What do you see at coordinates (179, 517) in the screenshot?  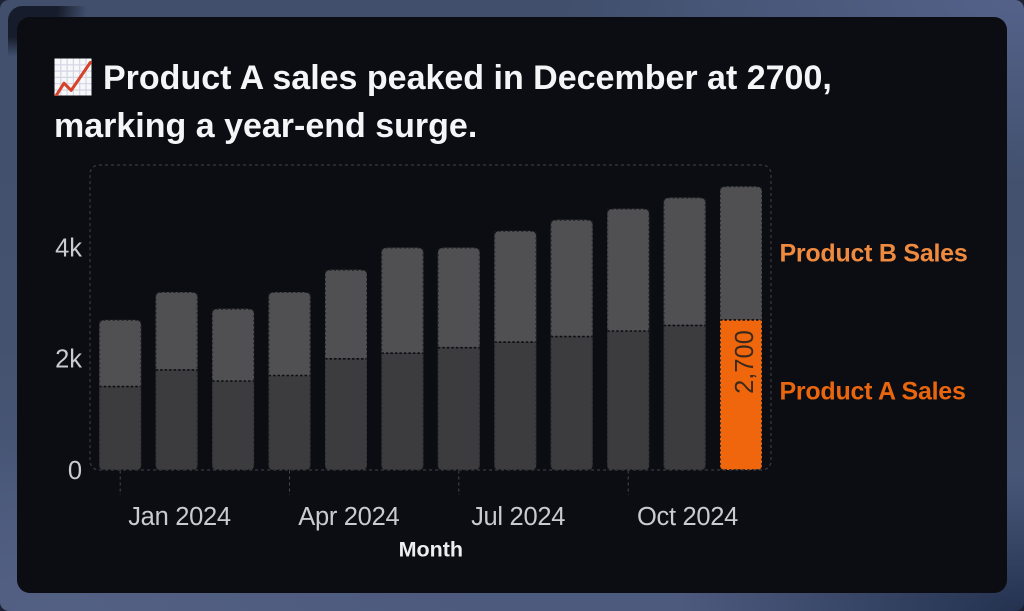 I see `svg-text: Jan 2024` at bounding box center [179, 517].